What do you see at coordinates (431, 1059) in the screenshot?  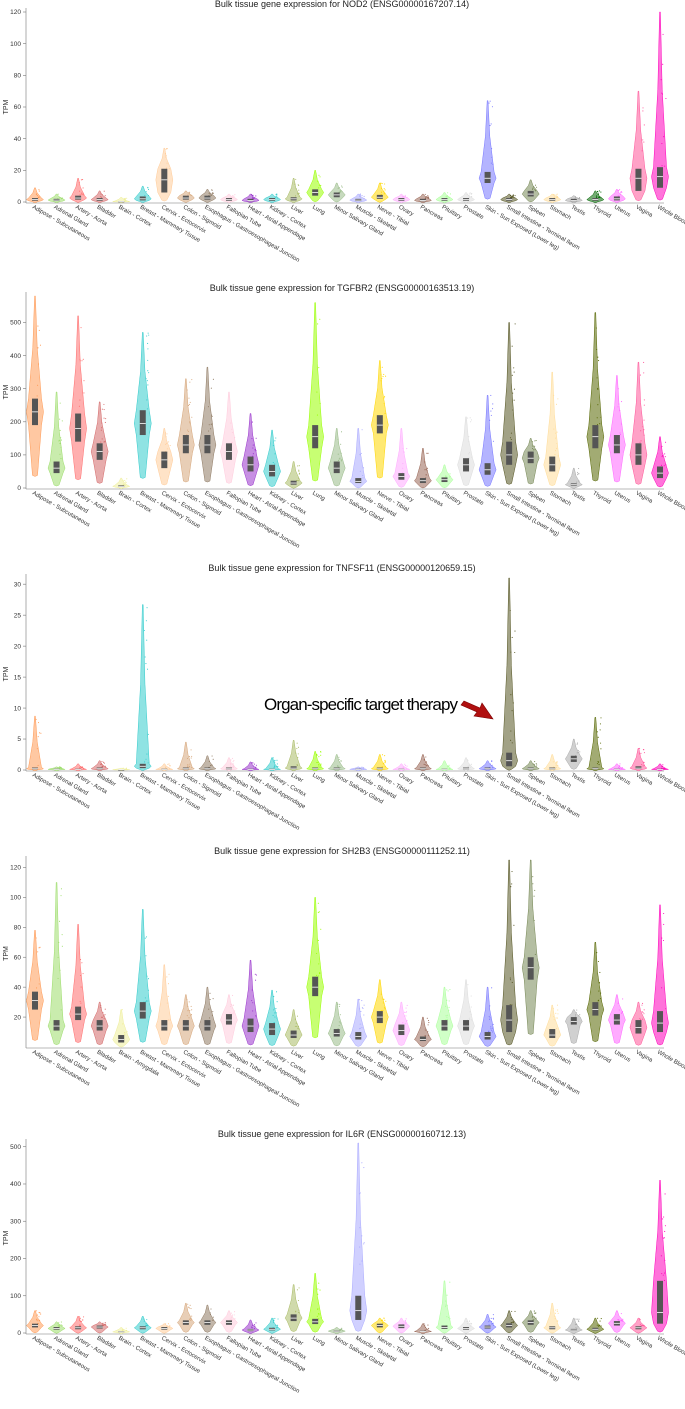 I see `x-tick-label: Pancreas` at bounding box center [431, 1059].